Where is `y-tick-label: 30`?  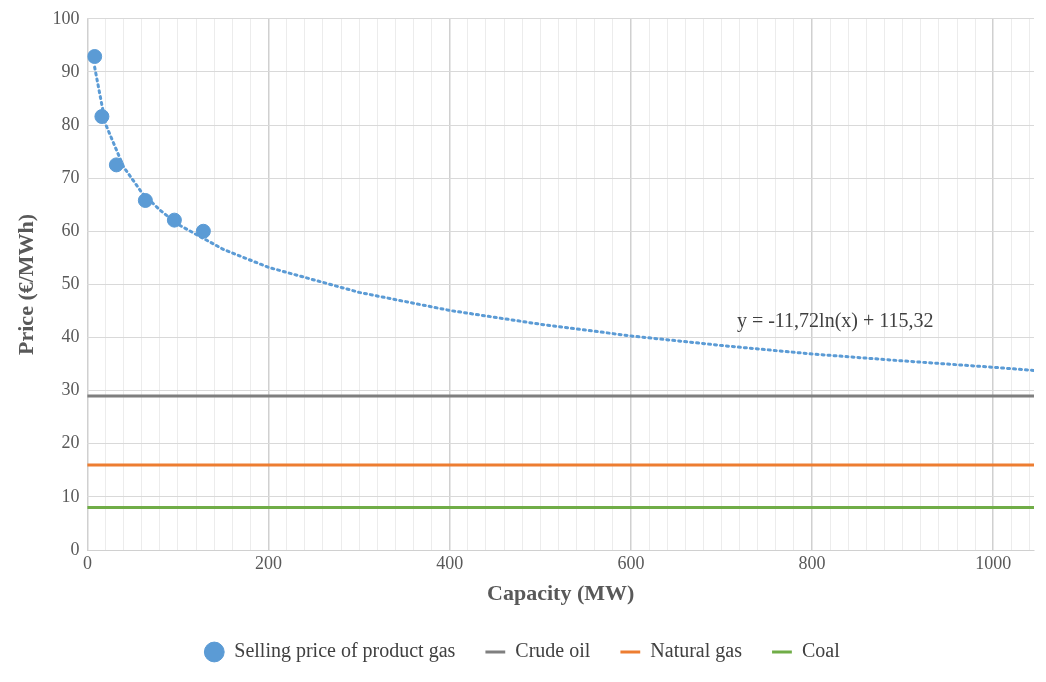
y-tick-label: 30 is located at coordinates (70, 389).